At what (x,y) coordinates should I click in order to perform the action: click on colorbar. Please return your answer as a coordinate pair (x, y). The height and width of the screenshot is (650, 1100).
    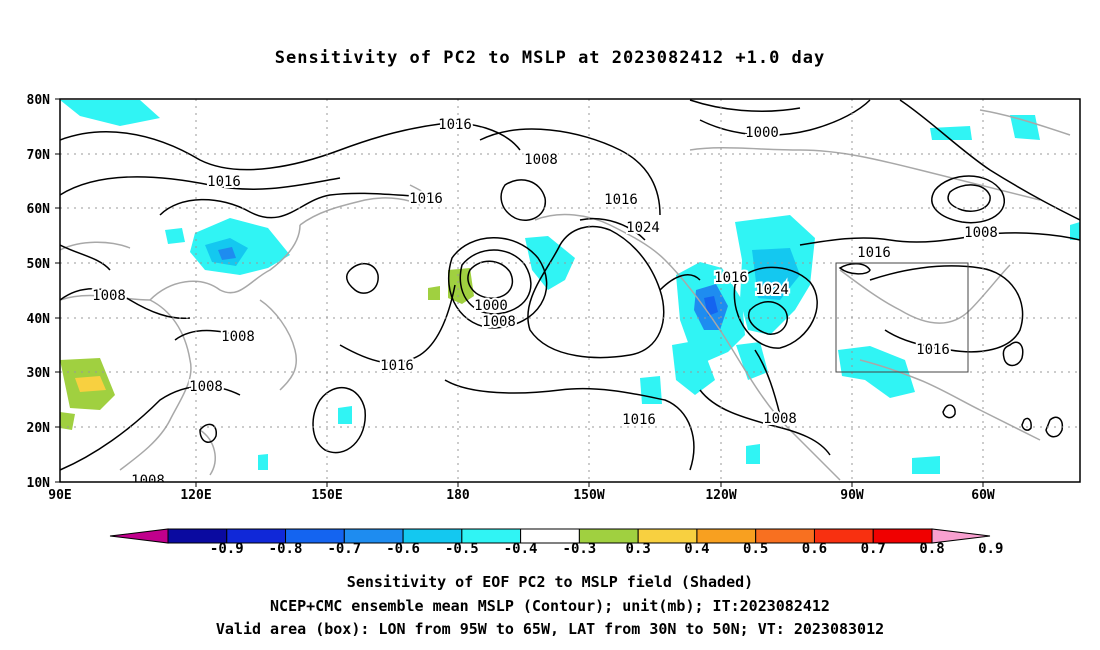
    Looking at the image, I should click on (550, 536).